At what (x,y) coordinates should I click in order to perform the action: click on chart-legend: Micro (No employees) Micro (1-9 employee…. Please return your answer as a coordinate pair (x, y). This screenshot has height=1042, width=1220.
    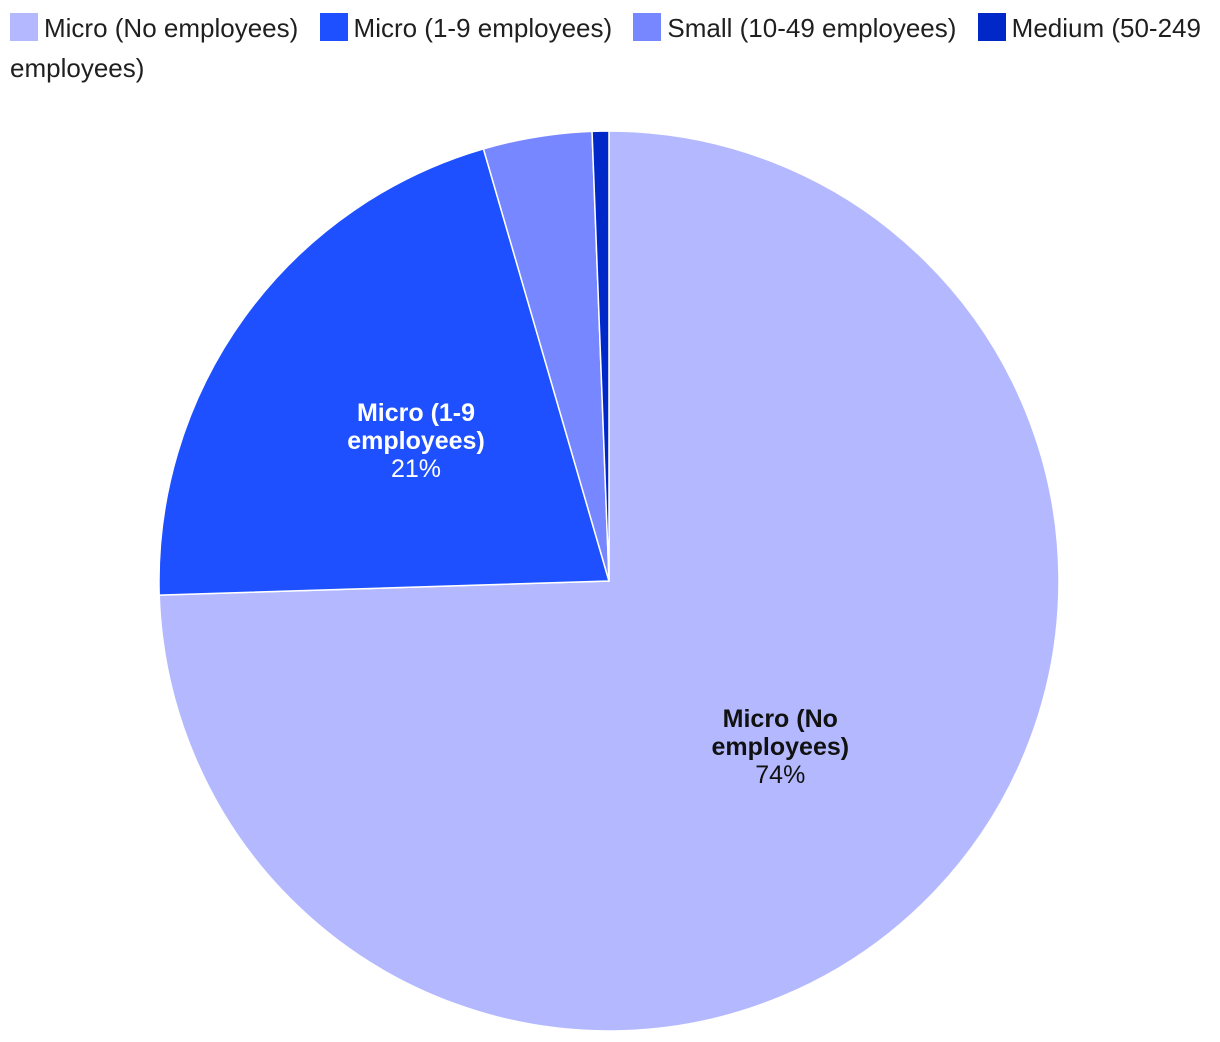
    Looking at the image, I should click on (610, 48).